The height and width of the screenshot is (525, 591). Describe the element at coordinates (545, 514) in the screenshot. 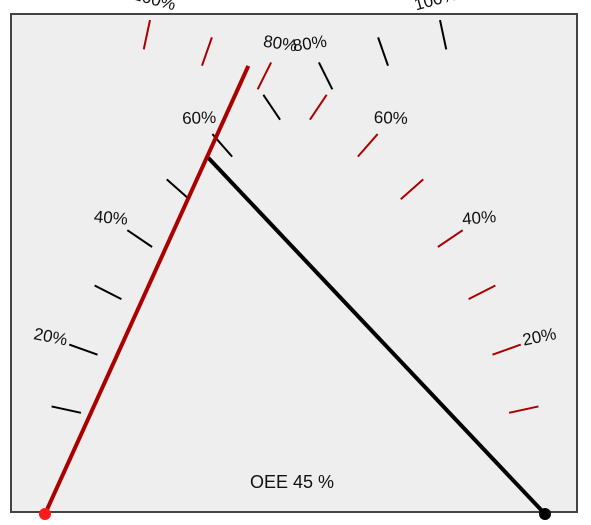

I see `left-pivot` at that location.